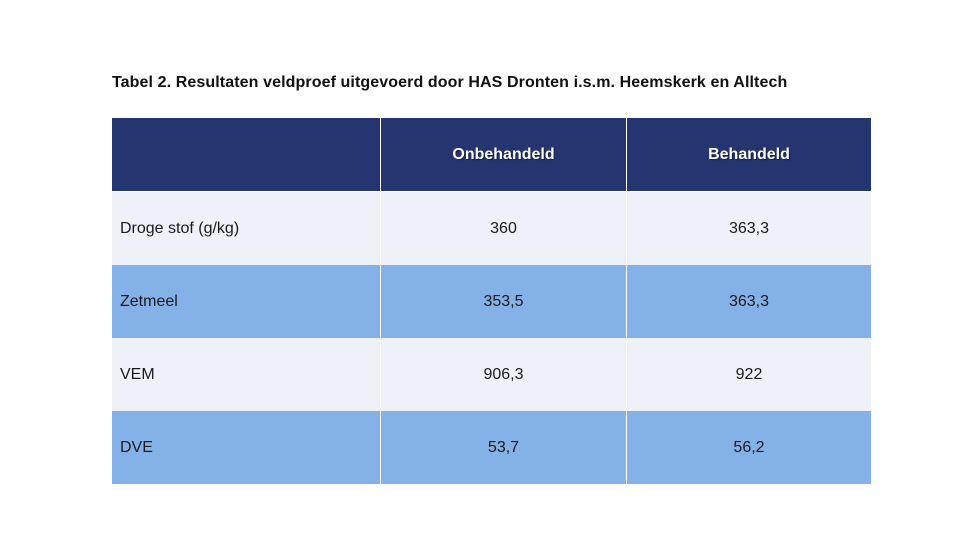 The height and width of the screenshot is (550, 978). I want to click on cell-behandeld: 922, so click(749, 374).